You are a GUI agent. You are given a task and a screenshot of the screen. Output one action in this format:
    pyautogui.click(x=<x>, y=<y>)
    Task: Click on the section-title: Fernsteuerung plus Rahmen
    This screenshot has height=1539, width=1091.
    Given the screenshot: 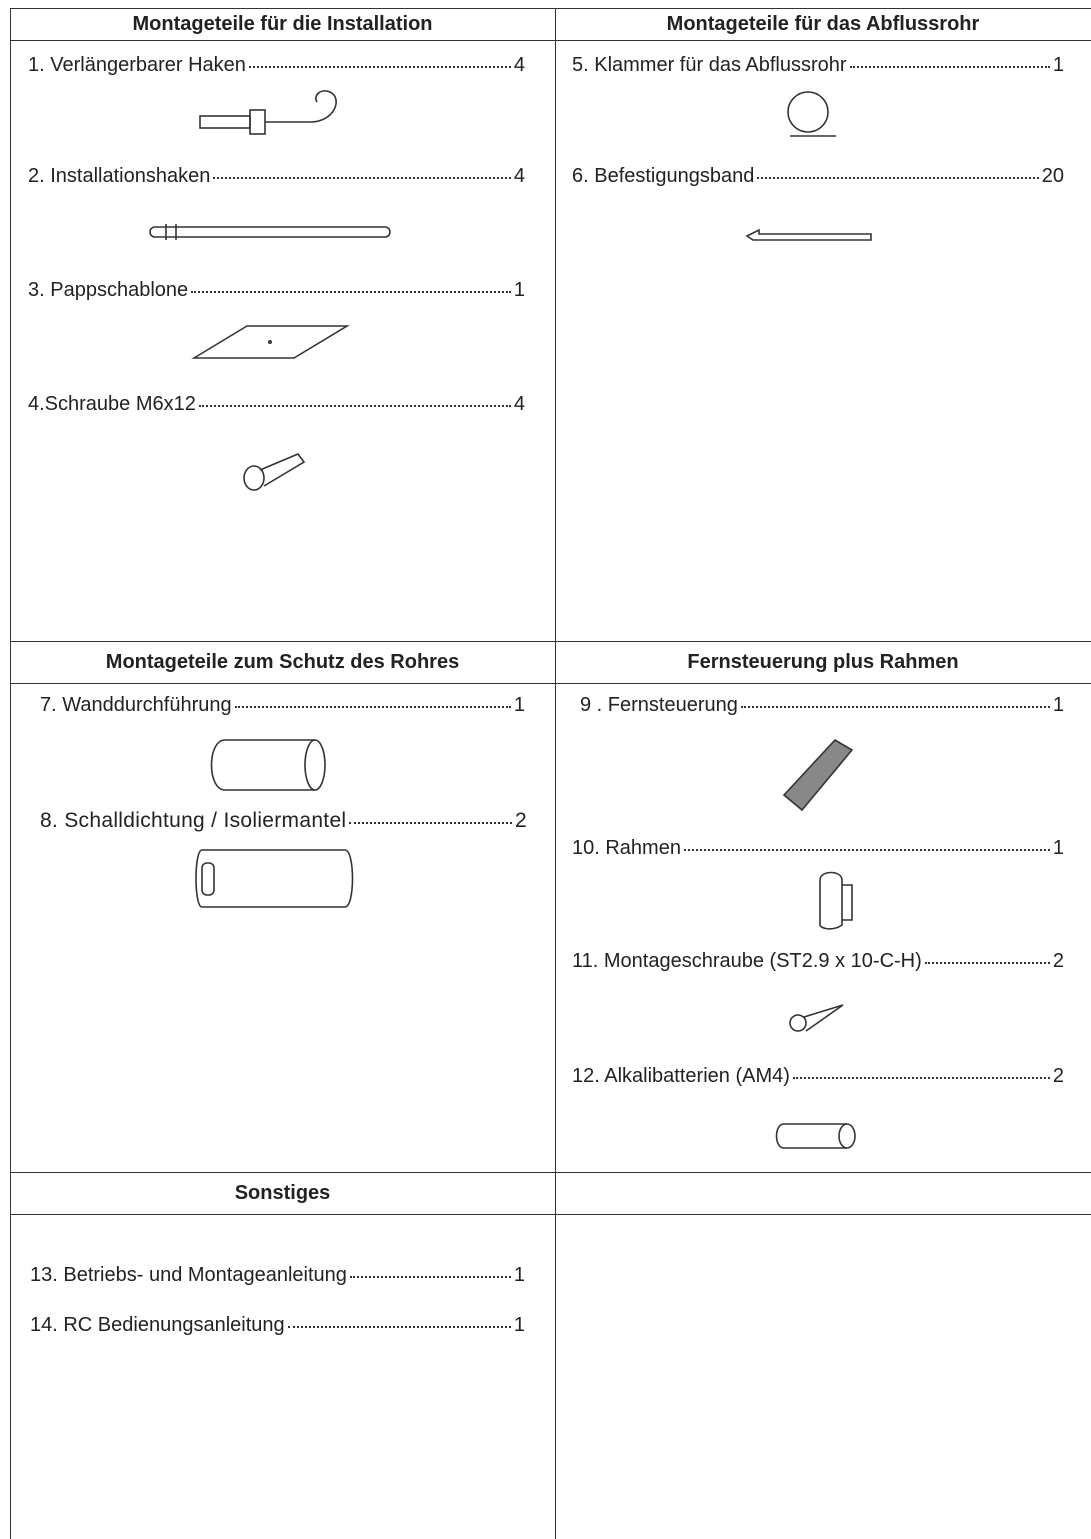 What is the action you would take?
    pyautogui.click(x=823, y=662)
    